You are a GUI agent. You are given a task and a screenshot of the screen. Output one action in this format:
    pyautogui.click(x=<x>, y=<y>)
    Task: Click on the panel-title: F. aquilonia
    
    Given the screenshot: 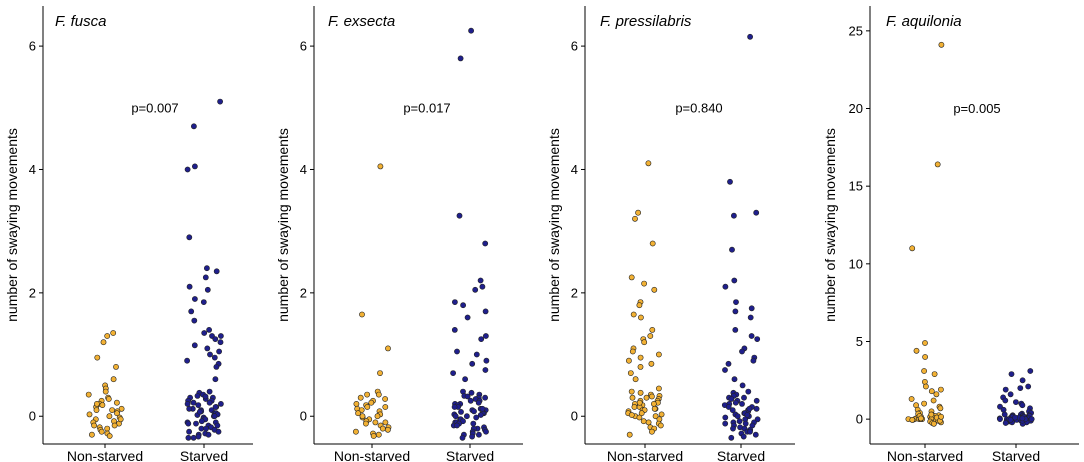 What is the action you would take?
    pyautogui.click(x=924, y=21)
    